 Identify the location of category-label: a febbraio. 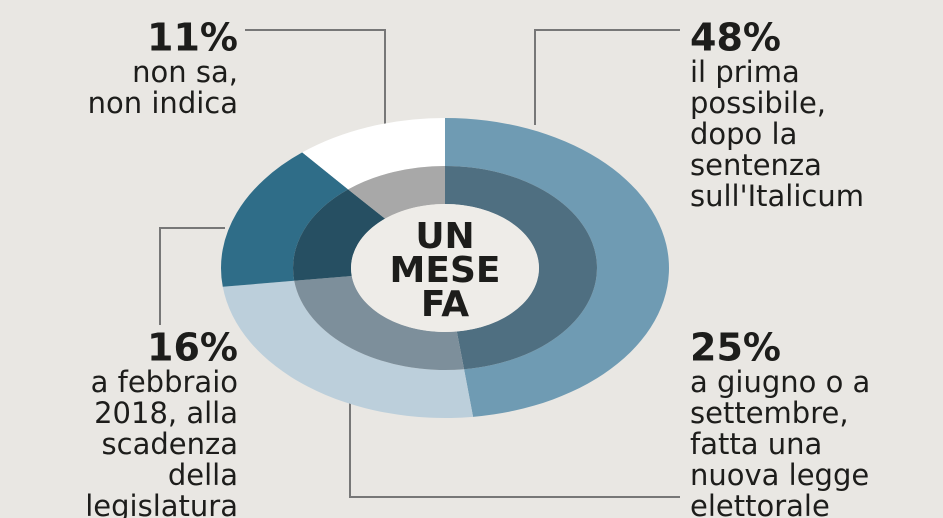
(164, 382).